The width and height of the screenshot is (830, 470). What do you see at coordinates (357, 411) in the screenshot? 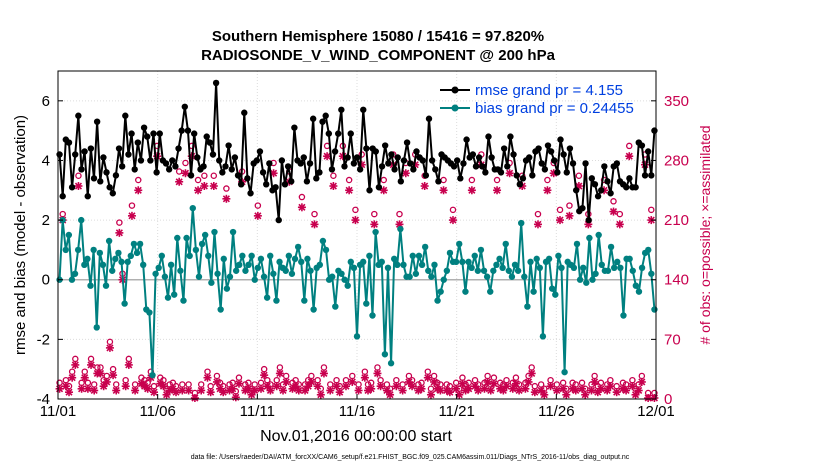
I see `x-tick-label: 11/16` at bounding box center [357, 411].